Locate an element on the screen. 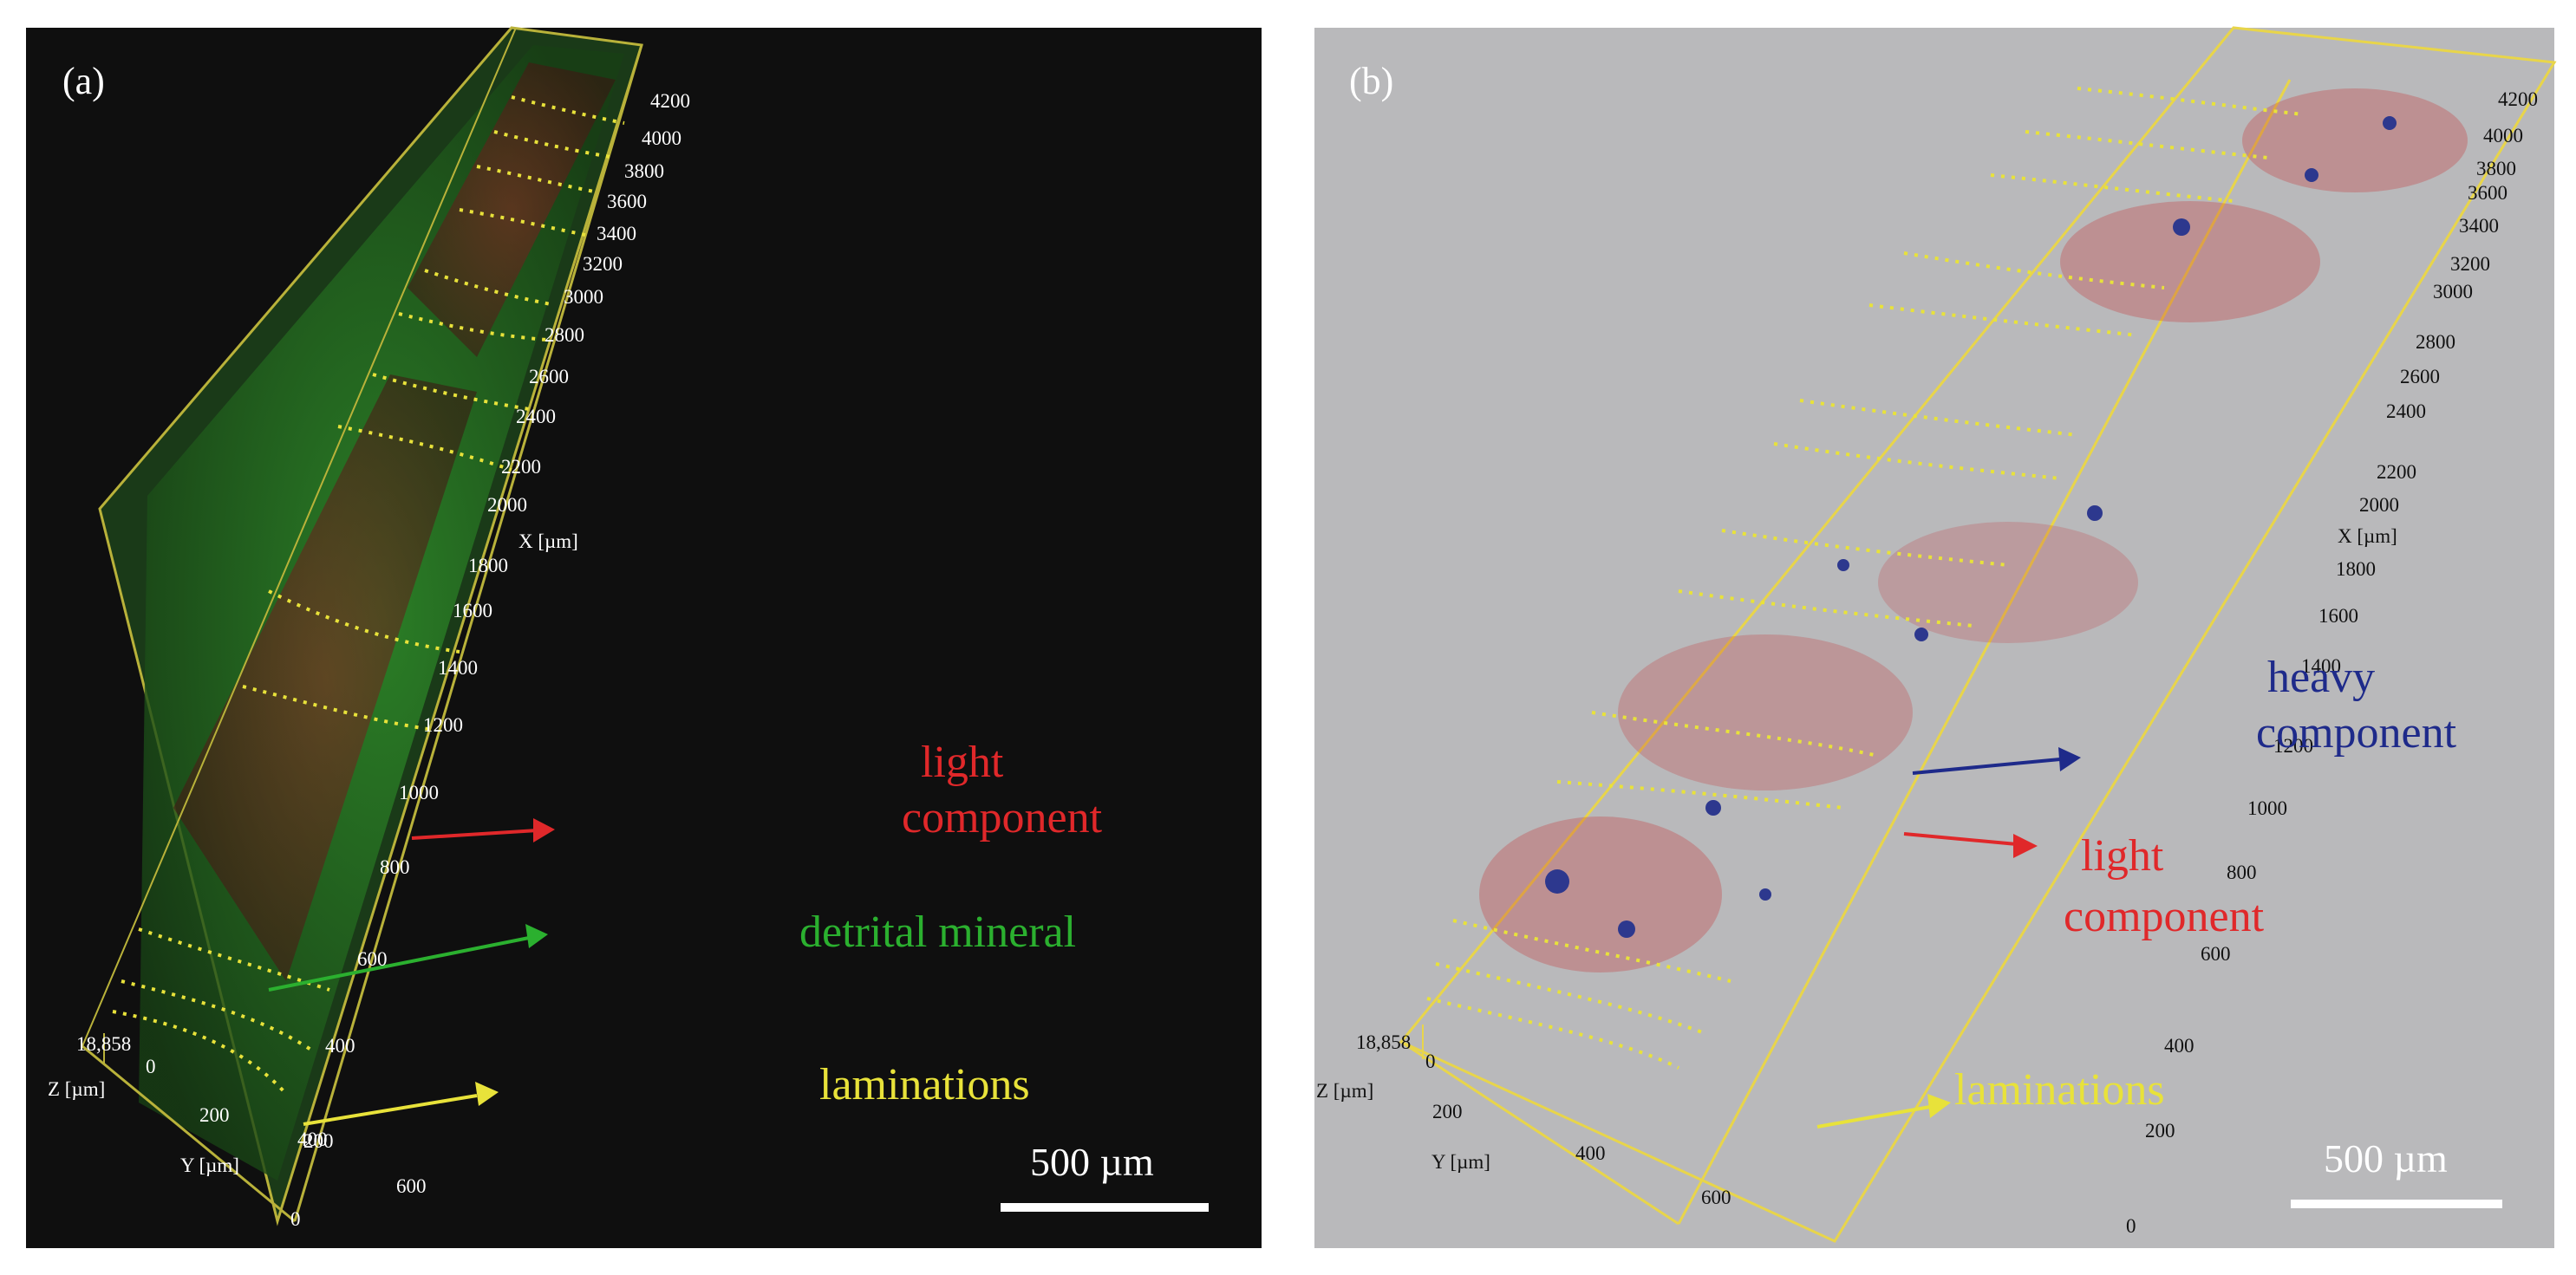  scale-bar-label-b: 500 µm is located at coordinates (2386, 1158).